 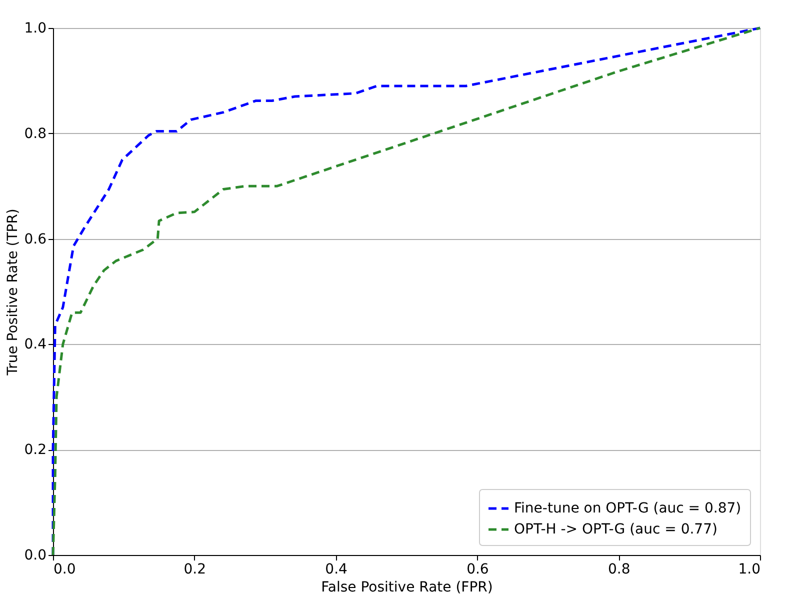 I want to click on y-axis-title: True Positive Rate (TPR), so click(x=13, y=292).